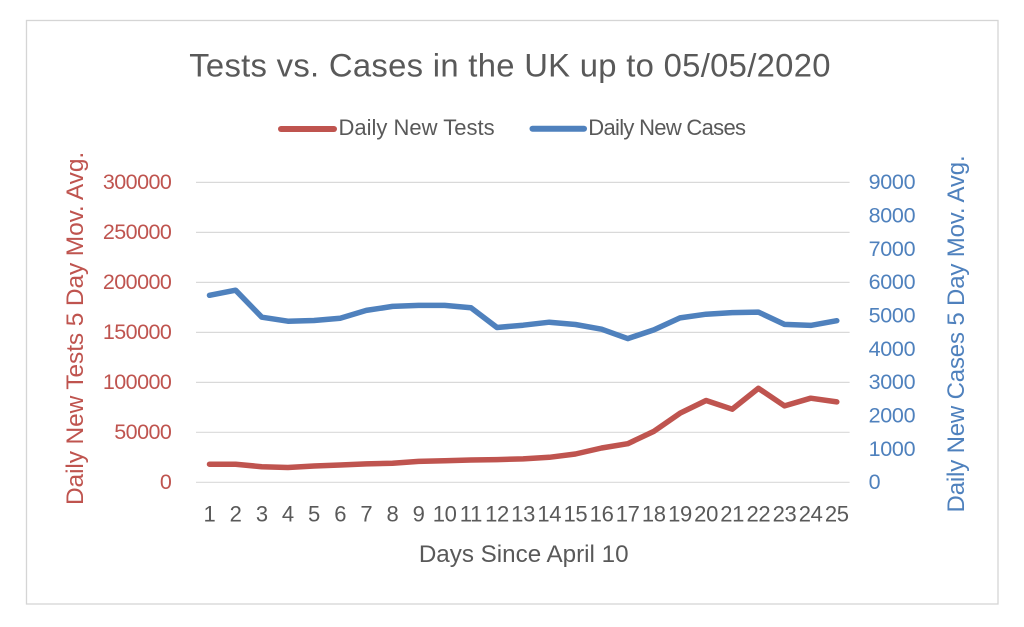 The height and width of the screenshot is (627, 1024). Describe the element at coordinates (892, 316) in the screenshot. I see `svg-text: 5000` at that location.